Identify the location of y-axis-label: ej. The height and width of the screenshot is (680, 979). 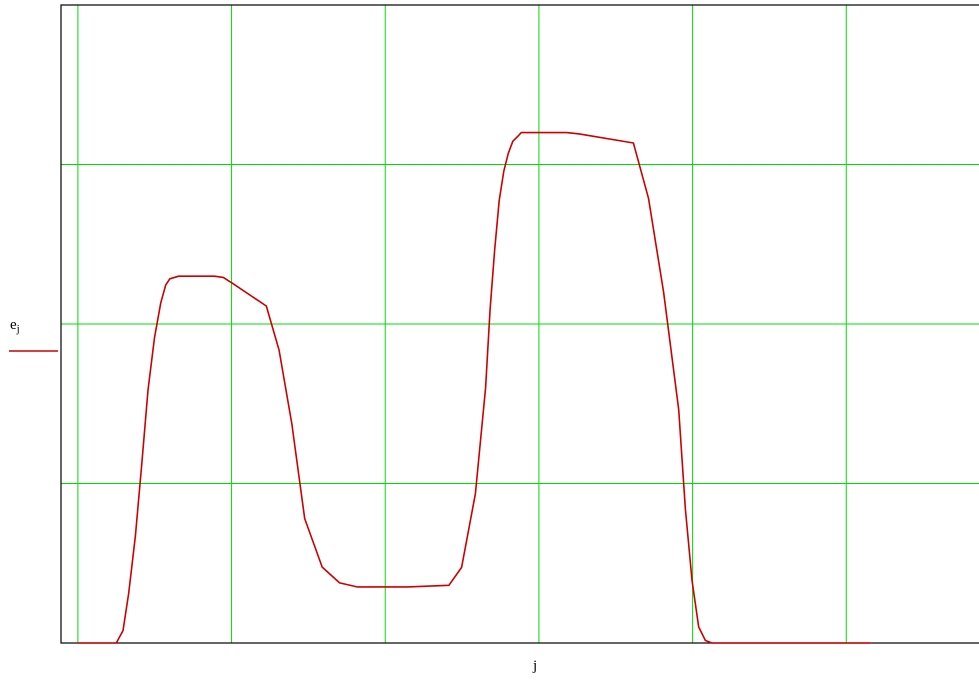
(15, 326).